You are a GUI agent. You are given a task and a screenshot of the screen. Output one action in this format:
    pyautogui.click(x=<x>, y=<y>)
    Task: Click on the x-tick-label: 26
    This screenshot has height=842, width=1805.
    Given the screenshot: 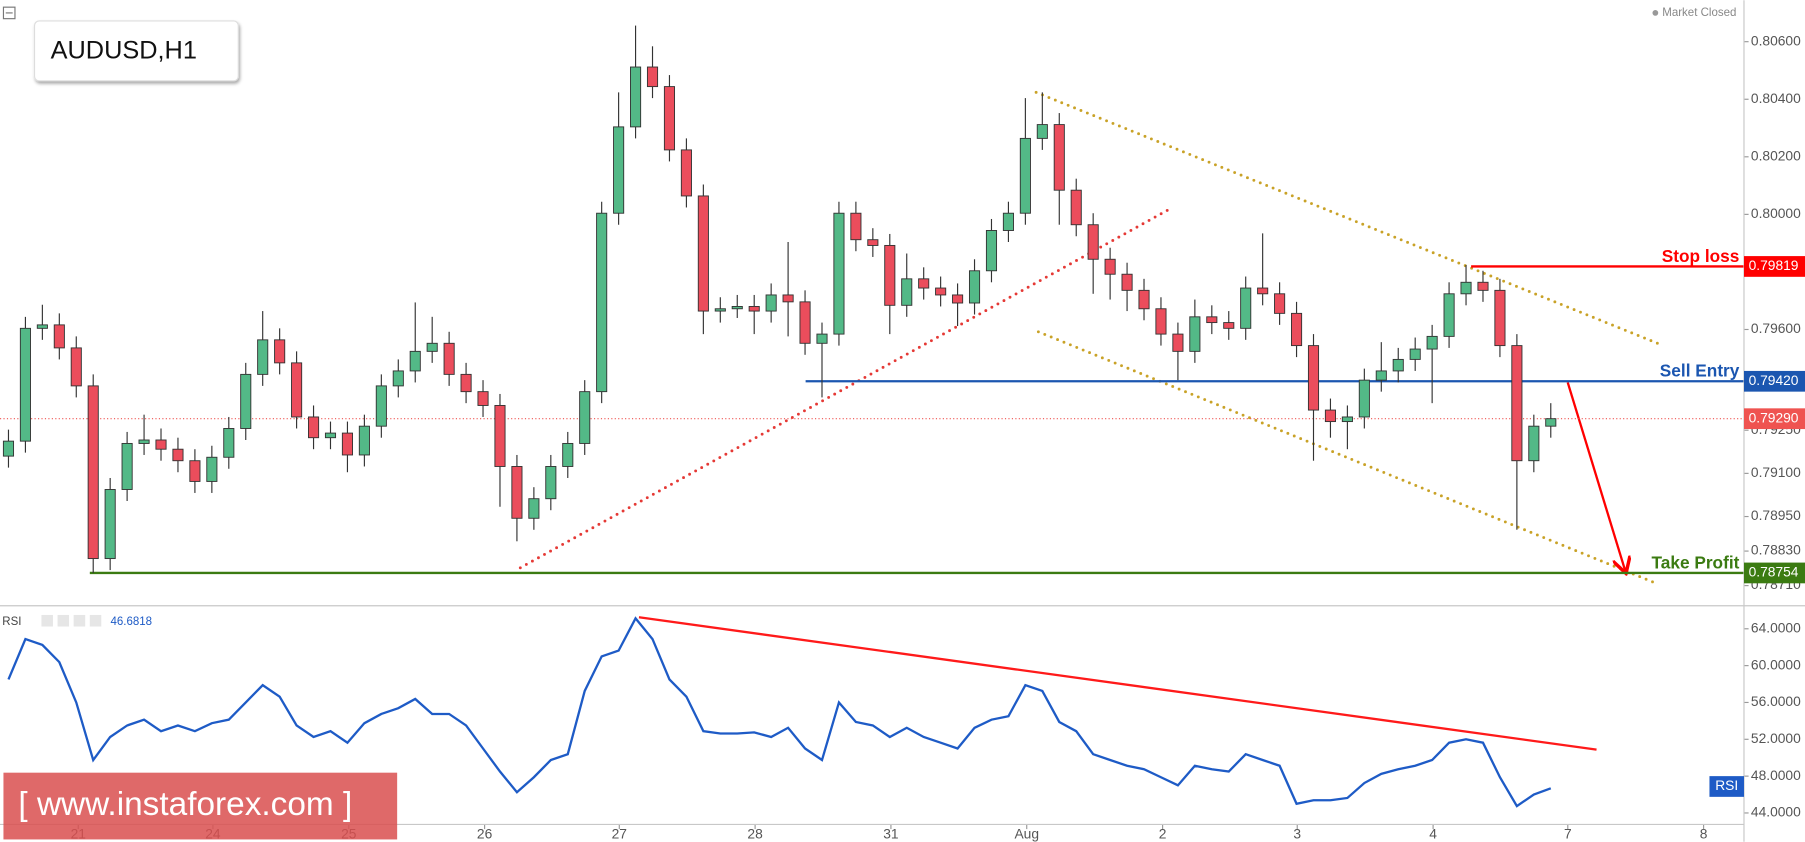 What is the action you would take?
    pyautogui.click(x=485, y=833)
    